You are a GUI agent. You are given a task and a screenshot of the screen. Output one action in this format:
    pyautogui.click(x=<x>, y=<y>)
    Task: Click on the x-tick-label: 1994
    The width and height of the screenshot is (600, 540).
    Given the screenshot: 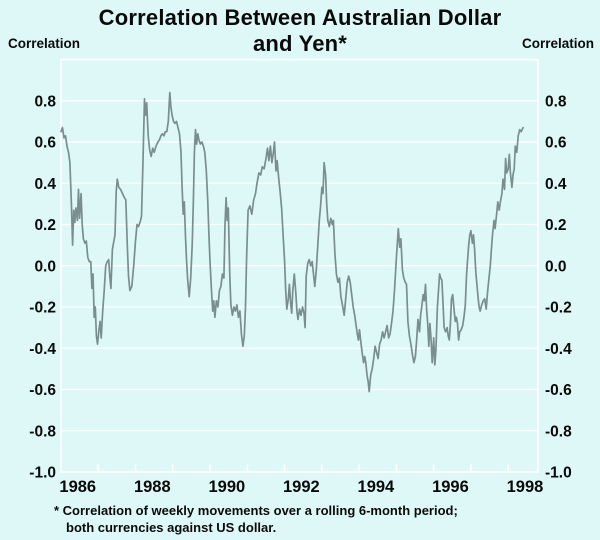 What is the action you would take?
    pyautogui.click(x=377, y=487)
    